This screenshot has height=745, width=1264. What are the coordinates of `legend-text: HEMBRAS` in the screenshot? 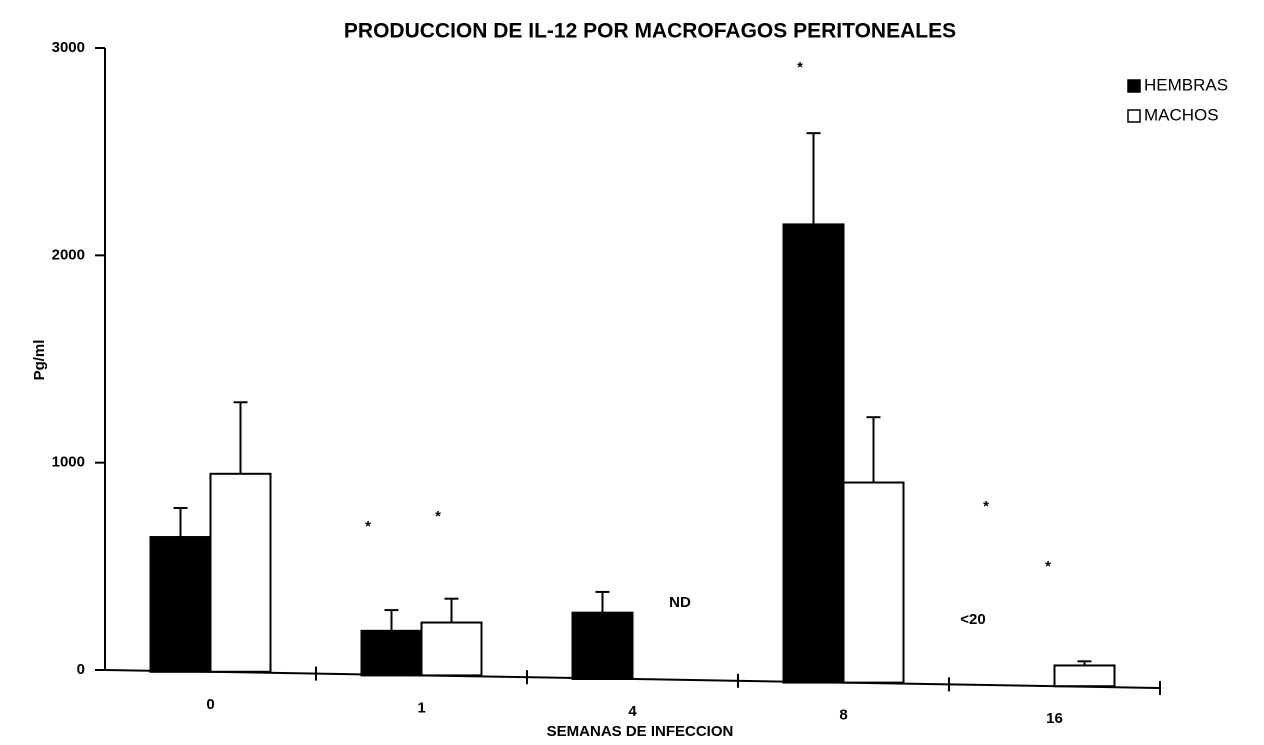 It's located at (1186, 84).